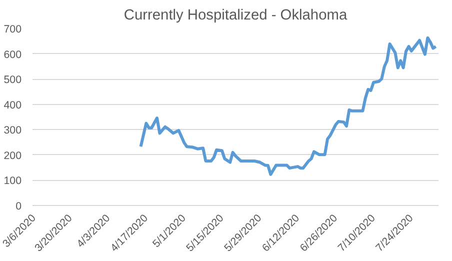  What do you see at coordinates (13, 105) in the screenshot?
I see `y-tick-label: 400` at bounding box center [13, 105].